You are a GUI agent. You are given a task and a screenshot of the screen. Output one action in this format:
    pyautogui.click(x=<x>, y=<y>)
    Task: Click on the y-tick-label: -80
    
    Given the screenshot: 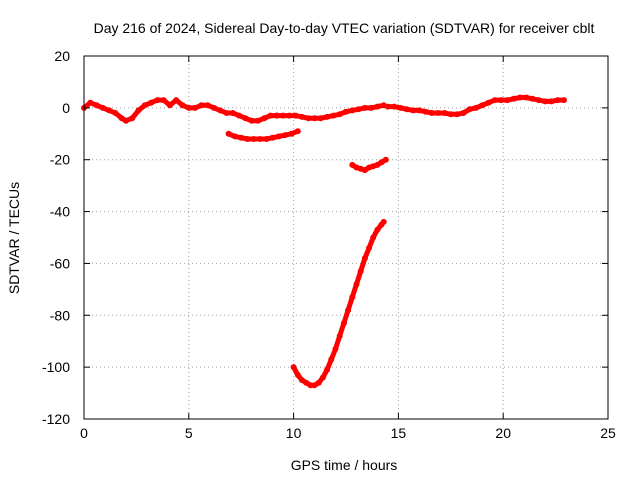 What is the action you would take?
    pyautogui.click(x=60, y=315)
    